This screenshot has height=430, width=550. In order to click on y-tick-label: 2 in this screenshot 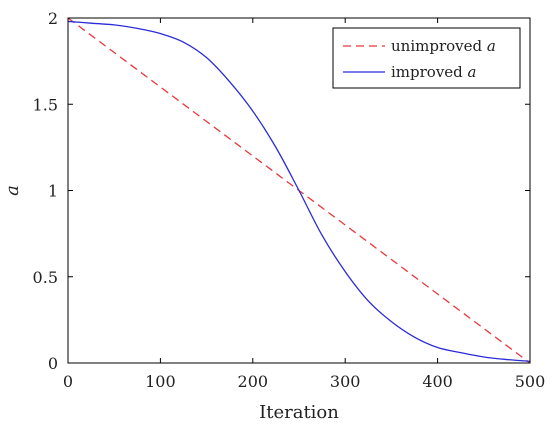, I will do `click(53, 18)`.